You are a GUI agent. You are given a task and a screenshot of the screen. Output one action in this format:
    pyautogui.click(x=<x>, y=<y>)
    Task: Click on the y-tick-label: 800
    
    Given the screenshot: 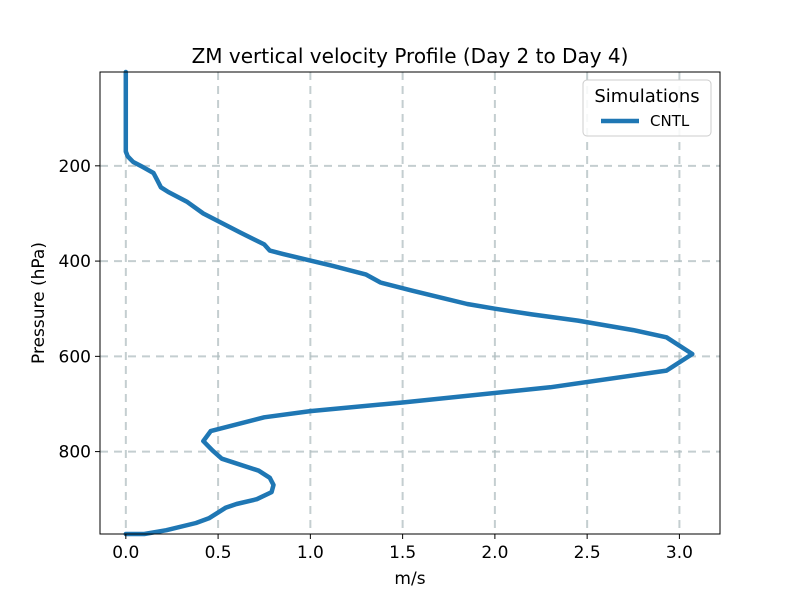 What is the action you would take?
    pyautogui.click(x=75, y=453)
    